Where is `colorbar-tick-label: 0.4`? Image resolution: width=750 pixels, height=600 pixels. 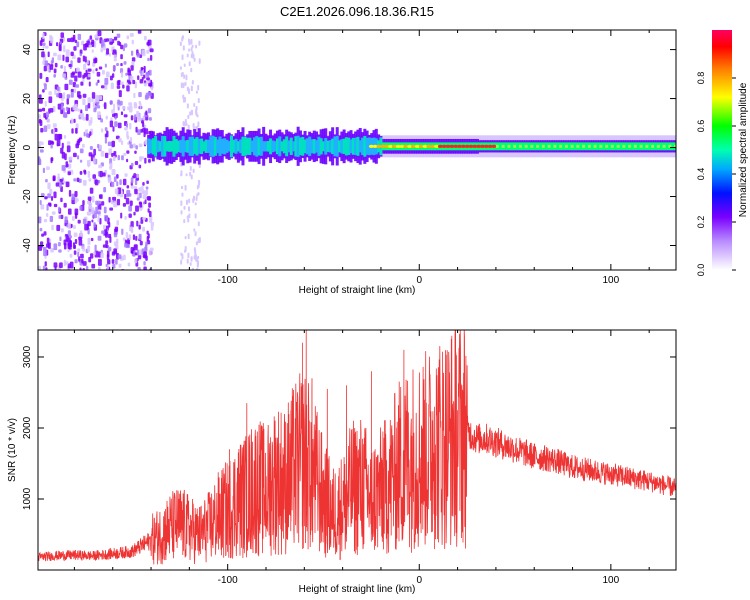 colorbar-tick-label: 0.4 is located at coordinates (701, 174).